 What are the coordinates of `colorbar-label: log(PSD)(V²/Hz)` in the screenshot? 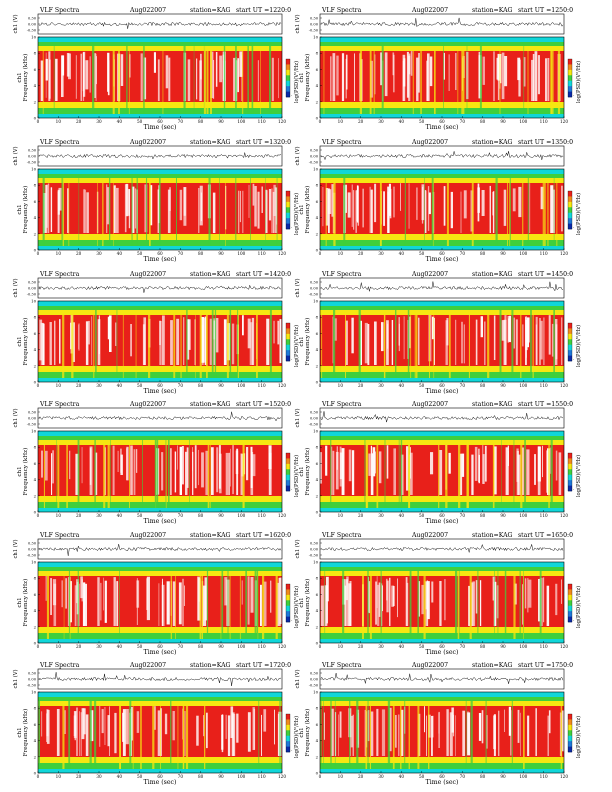 It's located at (578, 82).